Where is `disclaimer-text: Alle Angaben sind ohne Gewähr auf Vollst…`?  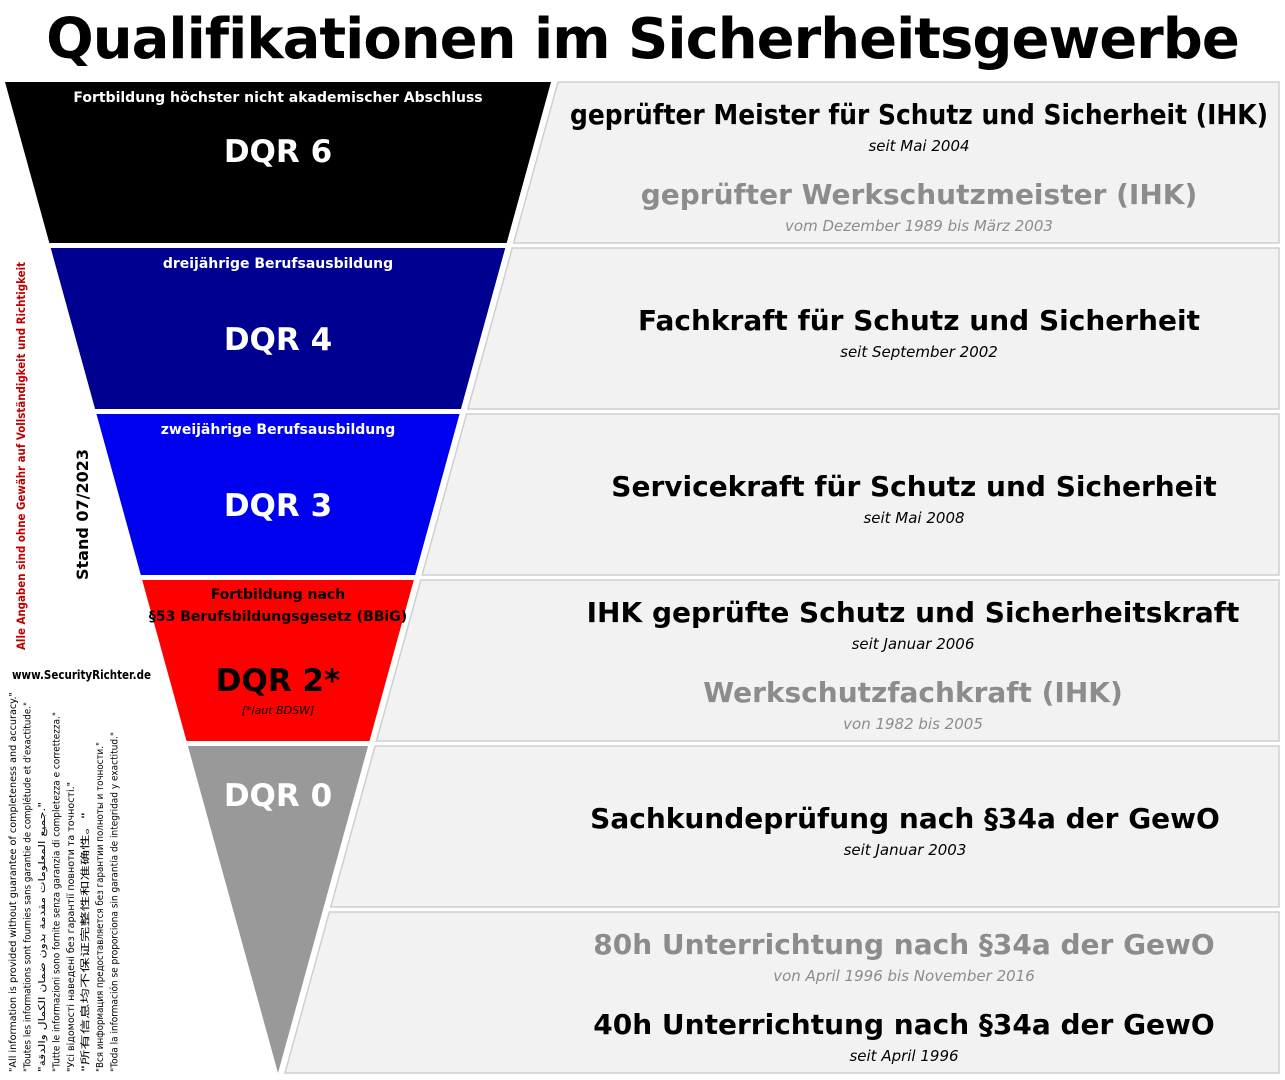 disclaimer-text: Alle Angaben sind ohne Gewähr auf Vollst… is located at coordinates (21, 456).